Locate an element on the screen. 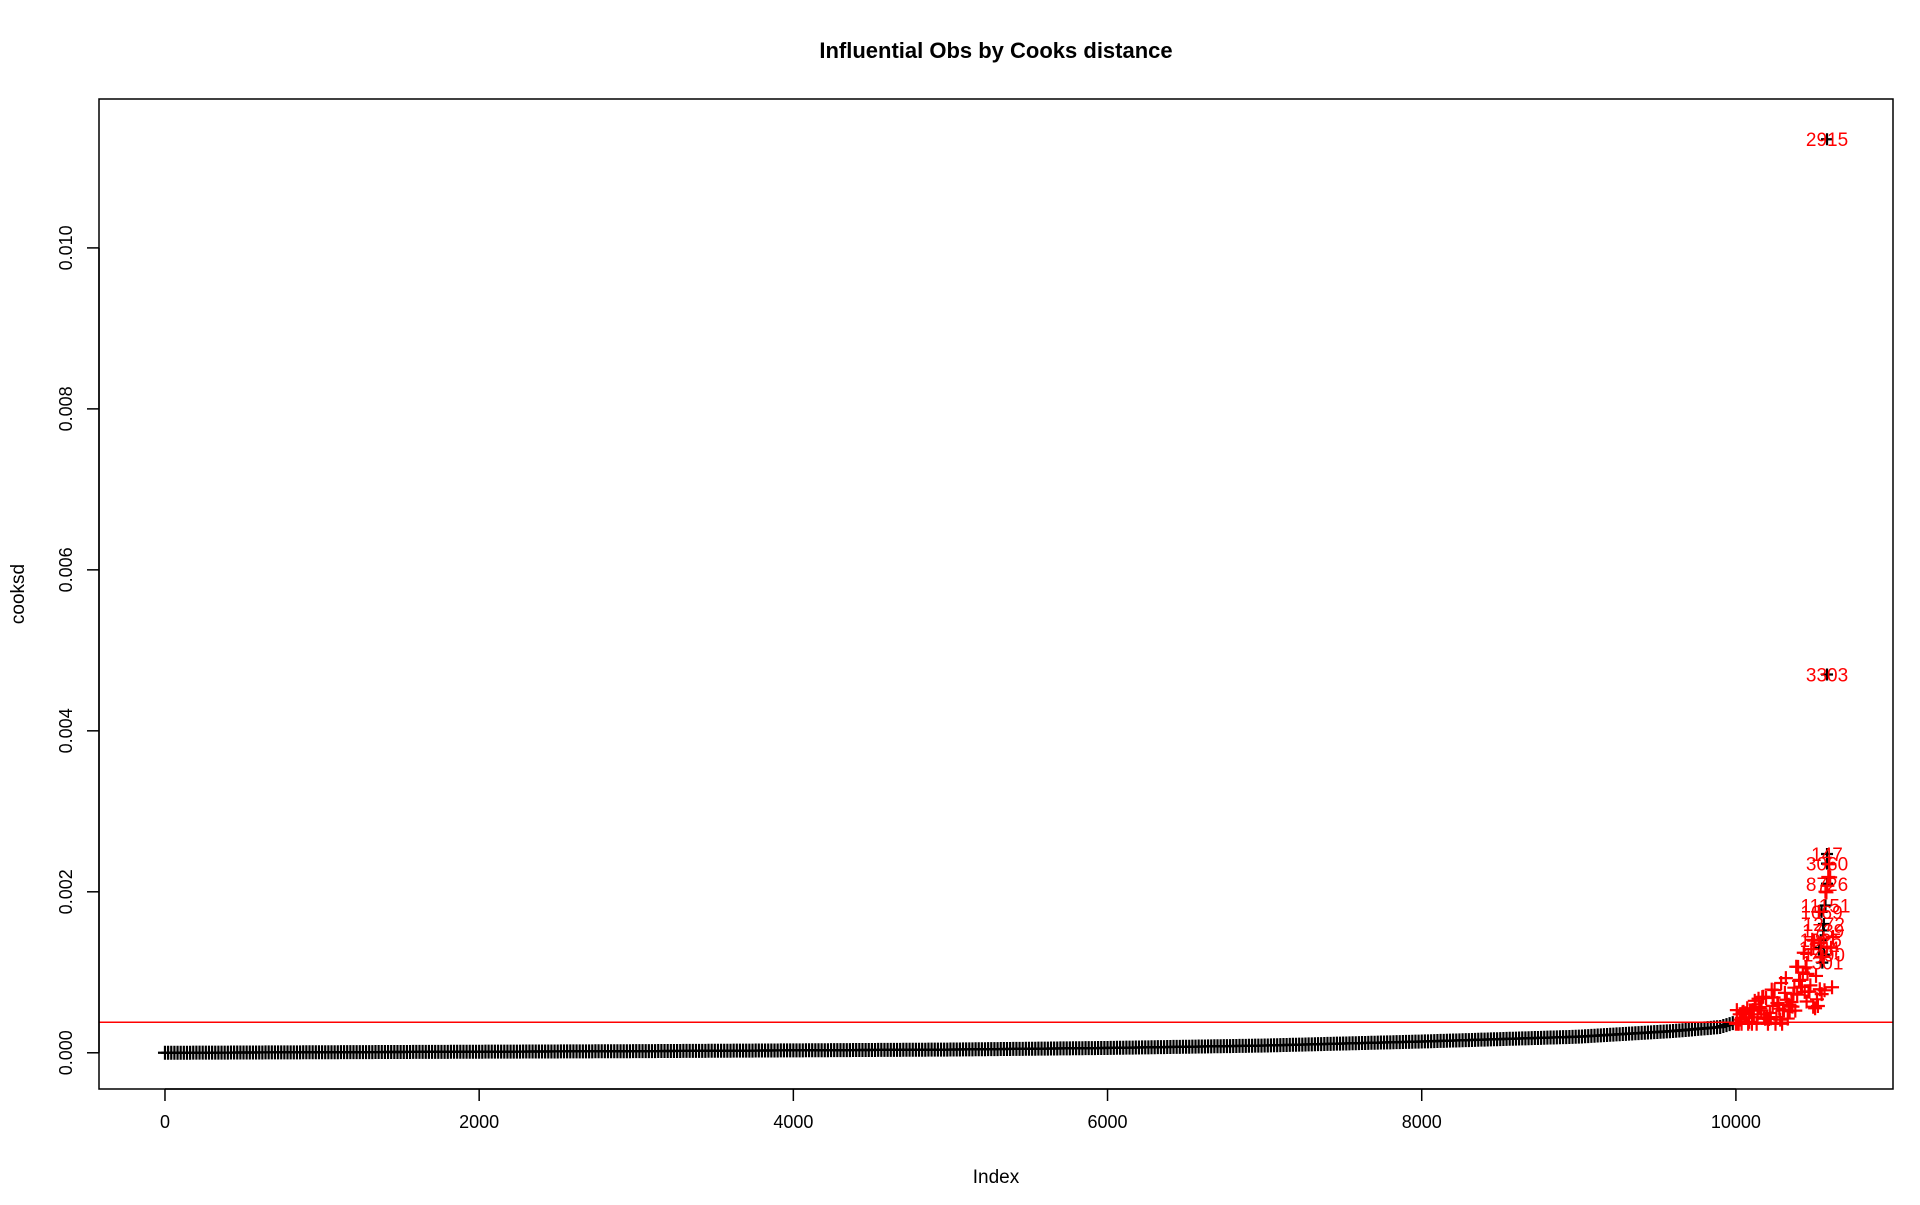 This screenshot has height=1205, width=1920. point-label: 3303 is located at coordinates (1827, 675).